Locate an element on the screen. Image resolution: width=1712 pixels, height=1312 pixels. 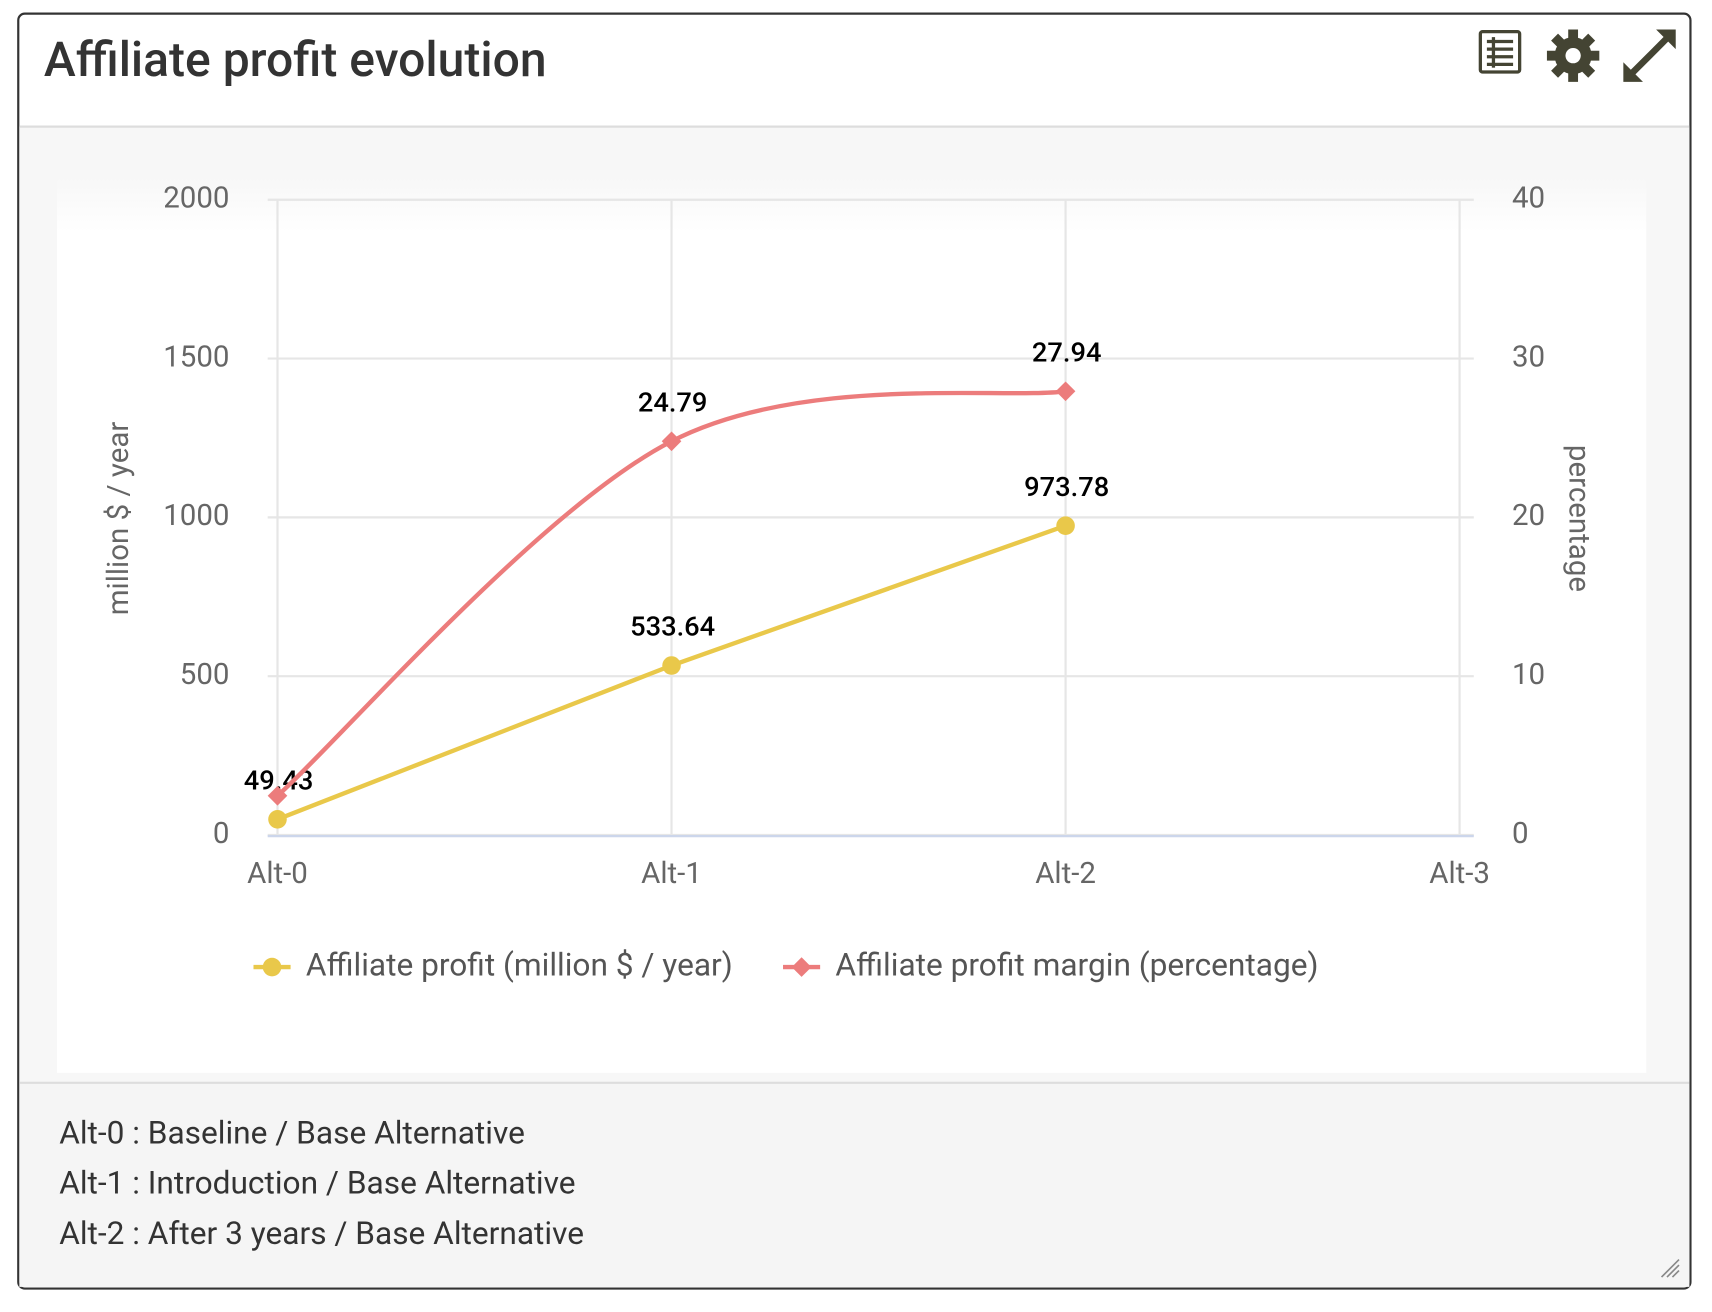
y2-tick-label: 40 is located at coordinates (1528, 199).